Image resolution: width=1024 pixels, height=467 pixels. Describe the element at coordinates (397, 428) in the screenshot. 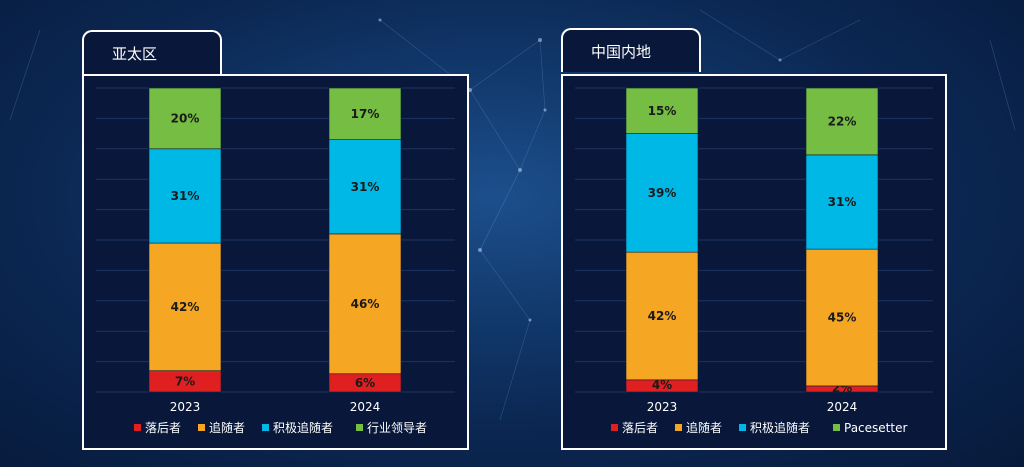

I see `legend-label: 行业领导者` at that location.